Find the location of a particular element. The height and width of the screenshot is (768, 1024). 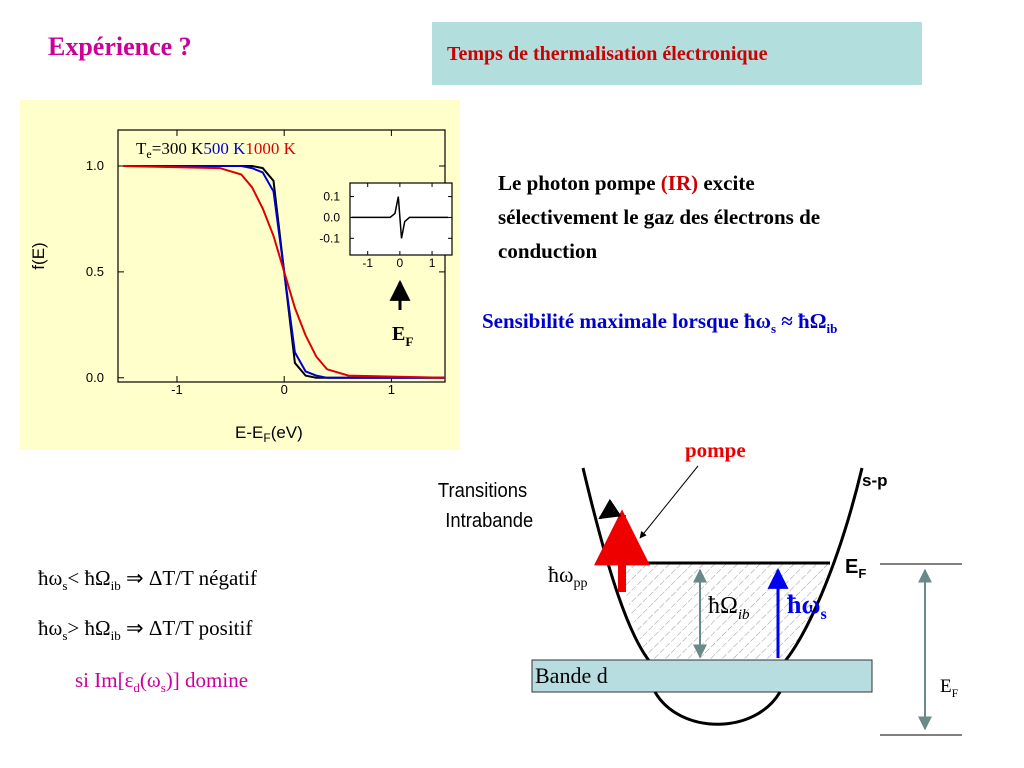

text: si Im[ε is located at coordinates (104, 680).